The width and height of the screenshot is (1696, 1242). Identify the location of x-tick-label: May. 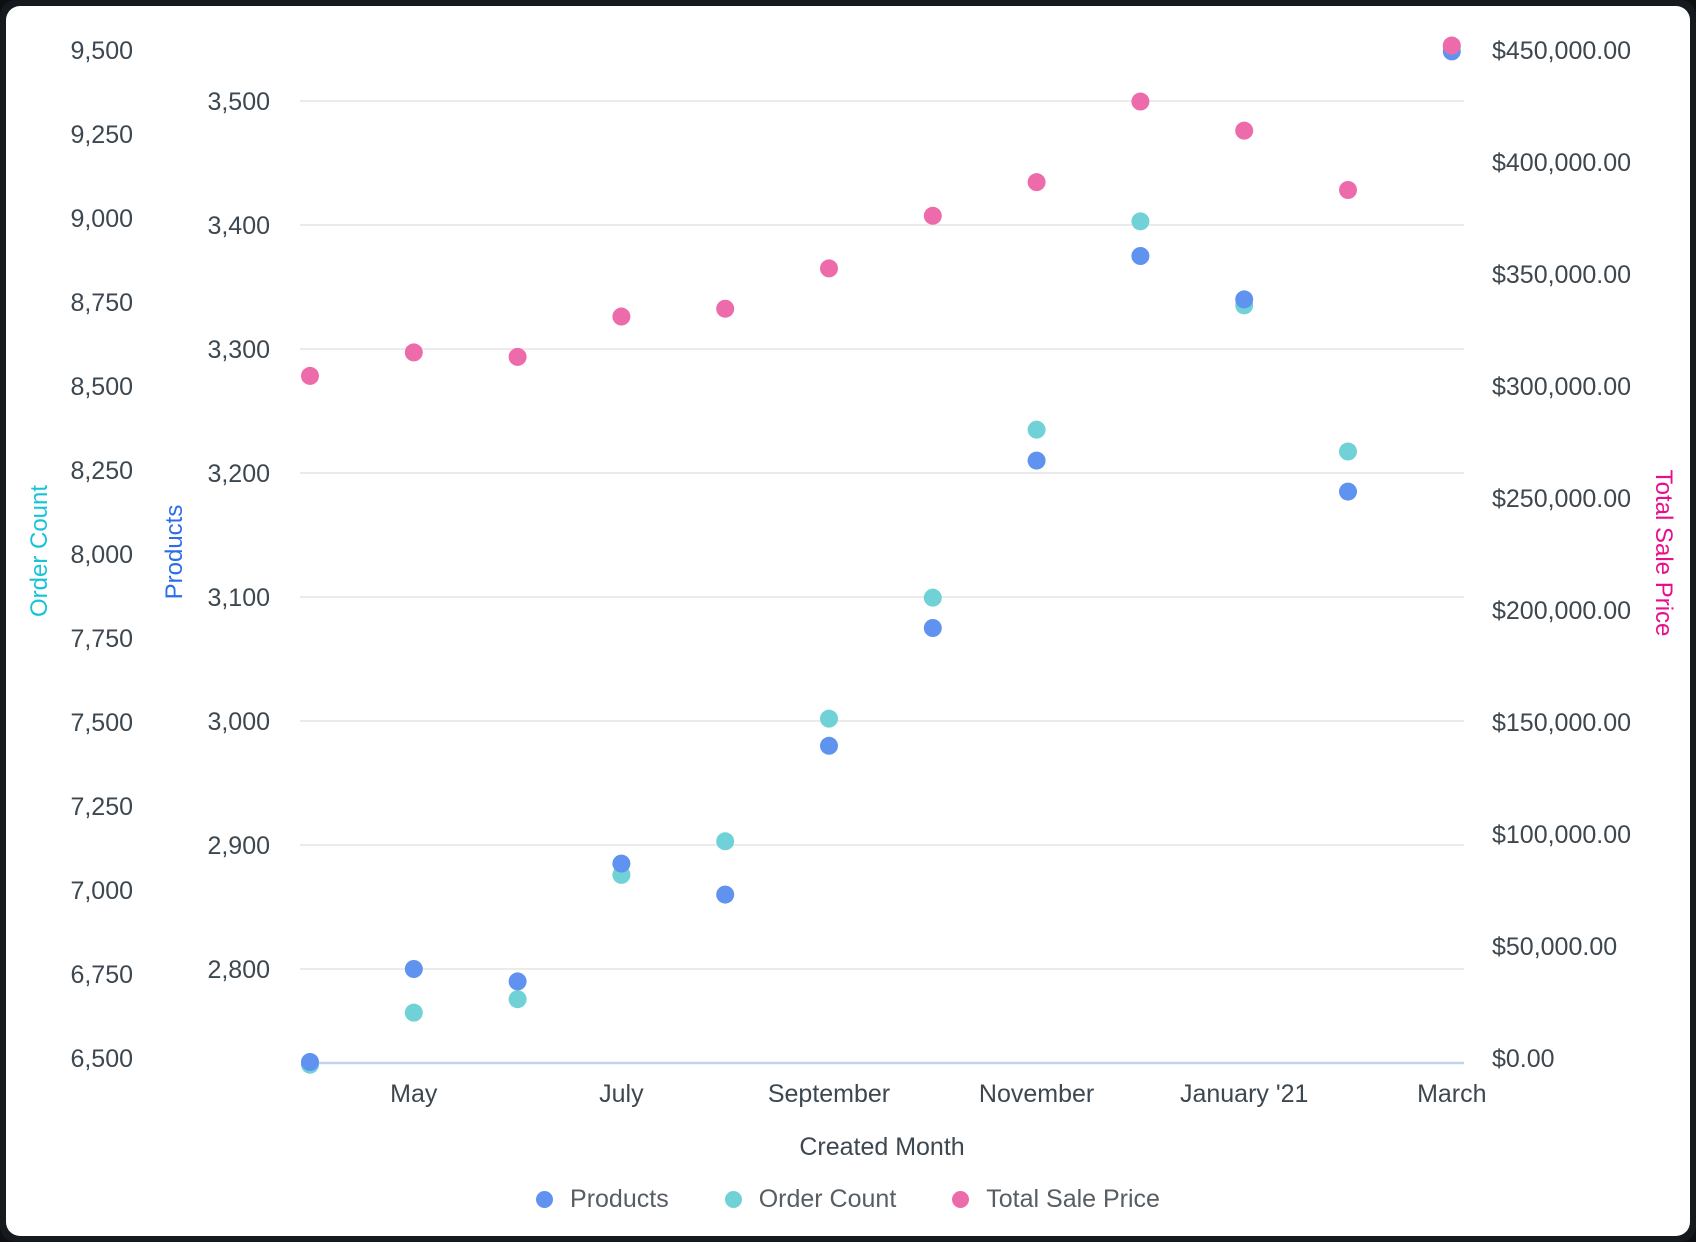
(414, 1094).